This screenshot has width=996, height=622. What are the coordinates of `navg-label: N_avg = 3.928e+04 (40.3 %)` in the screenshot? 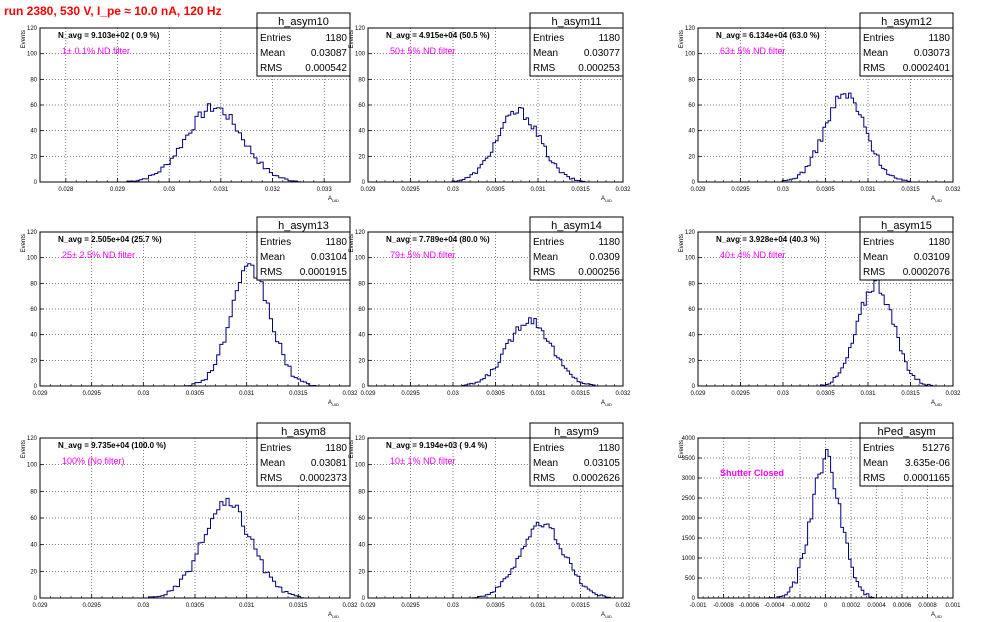 It's located at (768, 239).